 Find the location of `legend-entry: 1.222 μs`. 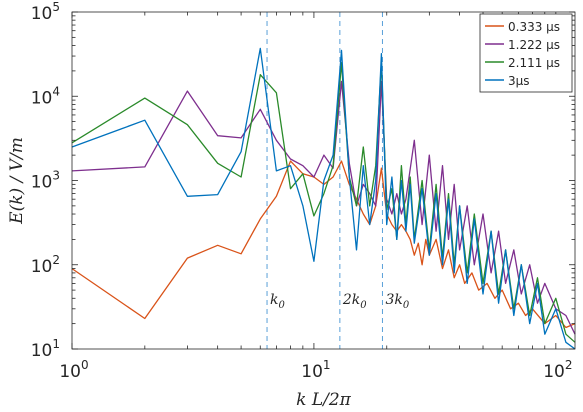

legend-entry: 1.222 μs is located at coordinates (534, 45).